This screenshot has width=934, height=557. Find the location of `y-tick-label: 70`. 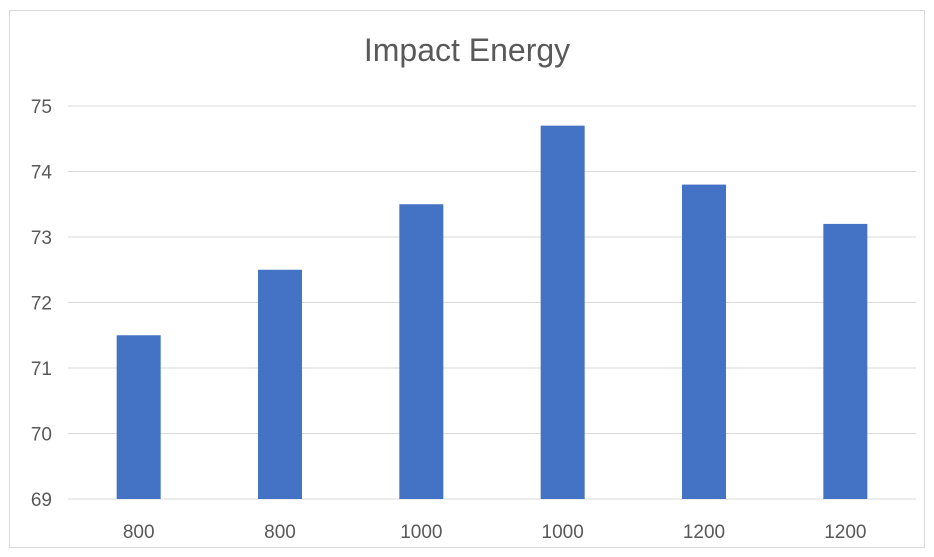

y-tick-label: 70 is located at coordinates (41, 435).